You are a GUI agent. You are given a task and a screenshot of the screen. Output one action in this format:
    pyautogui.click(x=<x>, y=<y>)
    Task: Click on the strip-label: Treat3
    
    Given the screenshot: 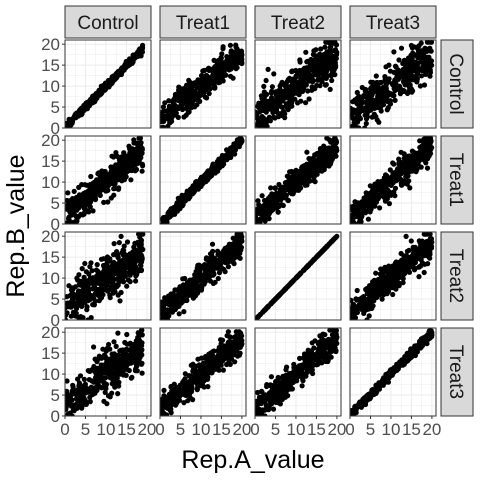 What is the action you would take?
    pyautogui.click(x=393, y=23)
    